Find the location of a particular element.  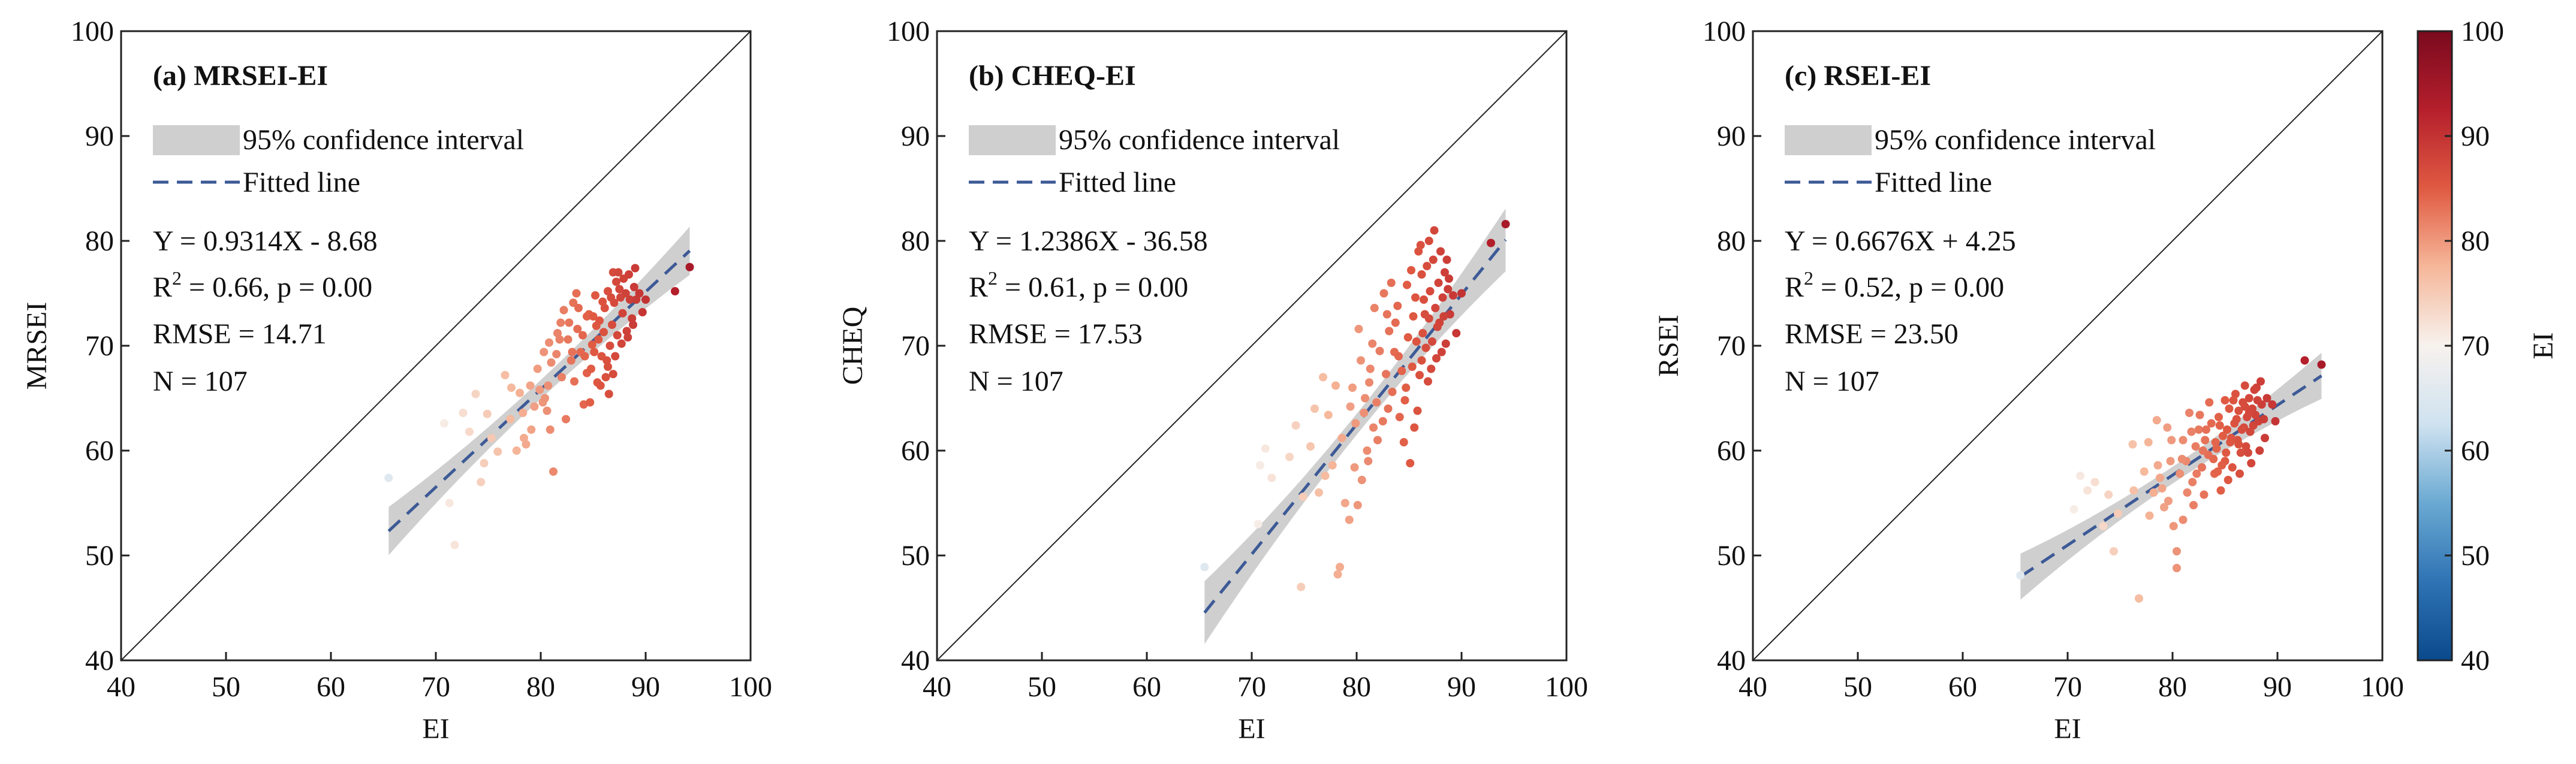

colorbar-tick-label: 80 is located at coordinates (2476, 241).